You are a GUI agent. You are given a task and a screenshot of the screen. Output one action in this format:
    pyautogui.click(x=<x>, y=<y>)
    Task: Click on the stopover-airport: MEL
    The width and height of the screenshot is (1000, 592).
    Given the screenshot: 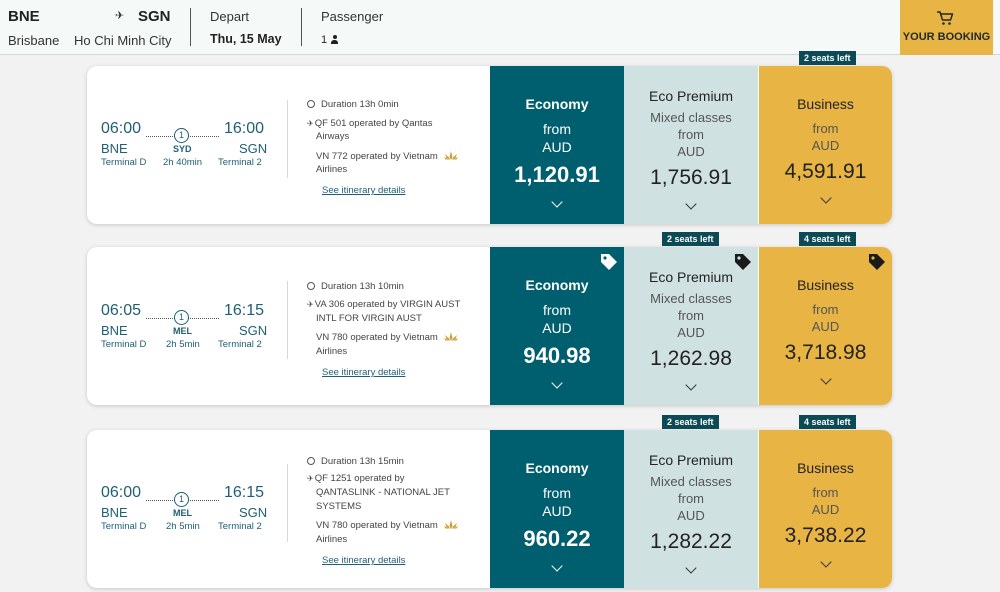 What is the action you would take?
    pyautogui.click(x=182, y=331)
    